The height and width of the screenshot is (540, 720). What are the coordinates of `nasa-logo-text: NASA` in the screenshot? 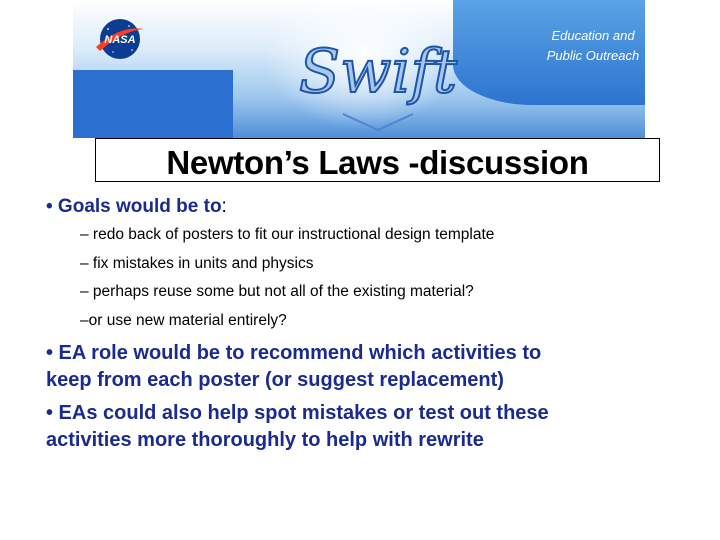 It's located at (119, 40).